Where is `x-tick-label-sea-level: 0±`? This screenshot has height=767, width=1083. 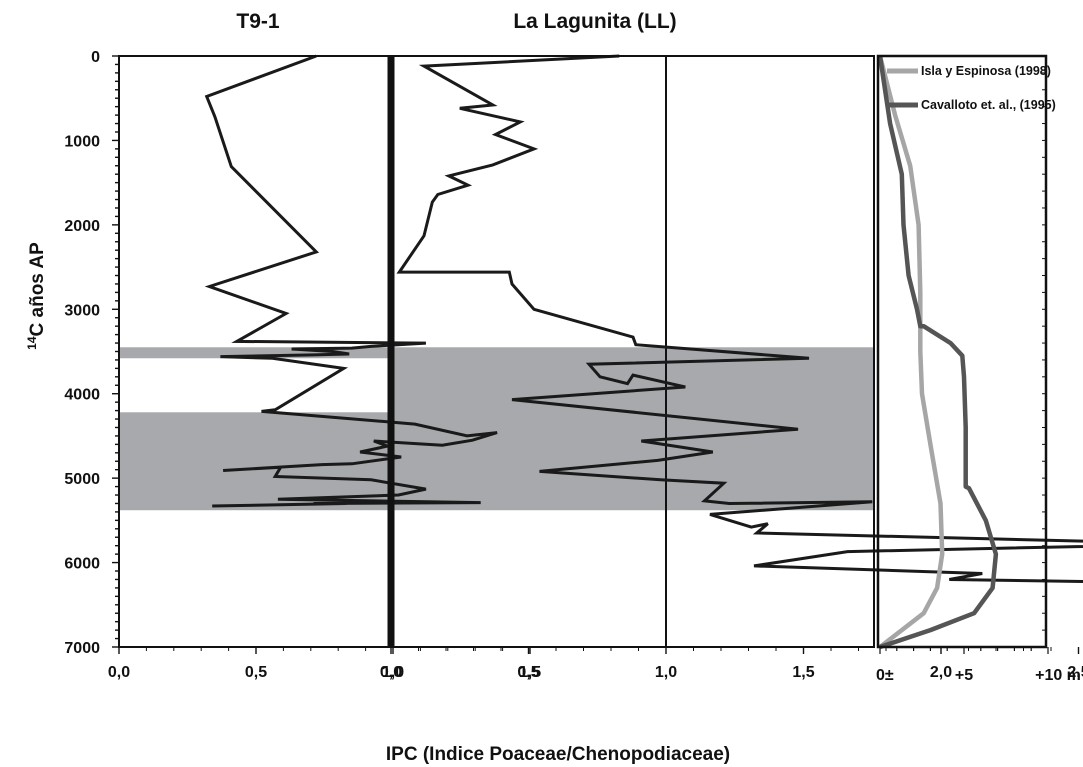 x-tick-label-sea-level: 0± is located at coordinates (885, 675).